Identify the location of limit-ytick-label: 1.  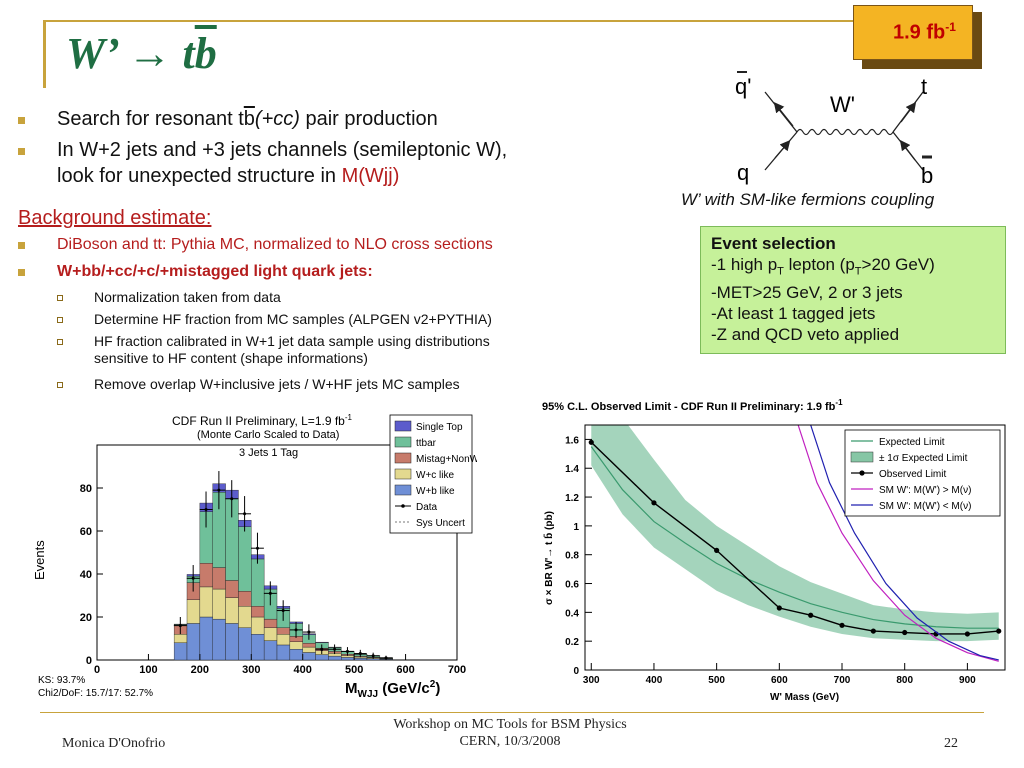
(576, 527).